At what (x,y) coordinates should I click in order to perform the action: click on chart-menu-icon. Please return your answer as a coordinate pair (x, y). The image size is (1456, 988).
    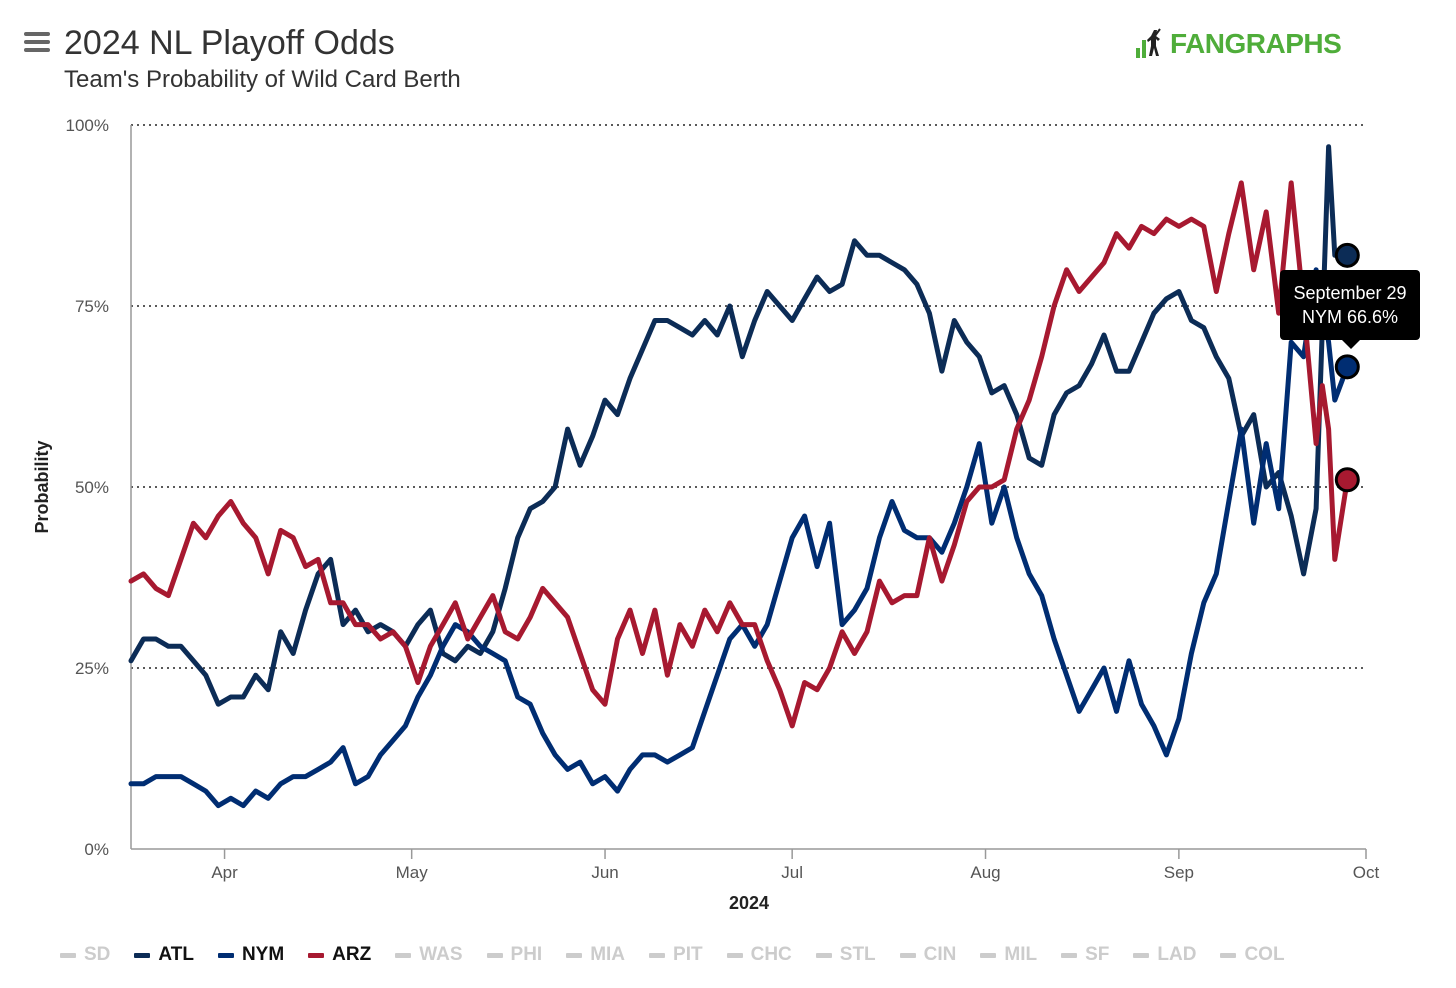
    Looking at the image, I should click on (37, 43).